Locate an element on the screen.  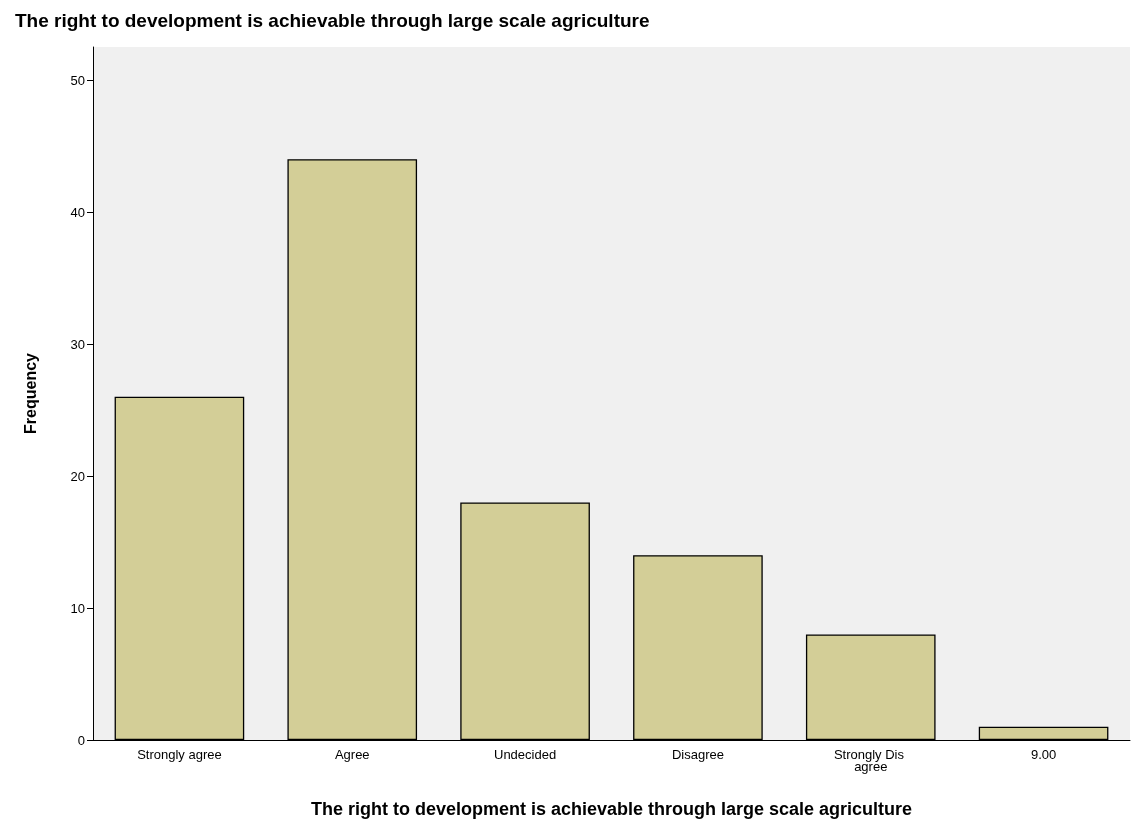
y-tick-label: 20 is located at coordinates (77, 476).